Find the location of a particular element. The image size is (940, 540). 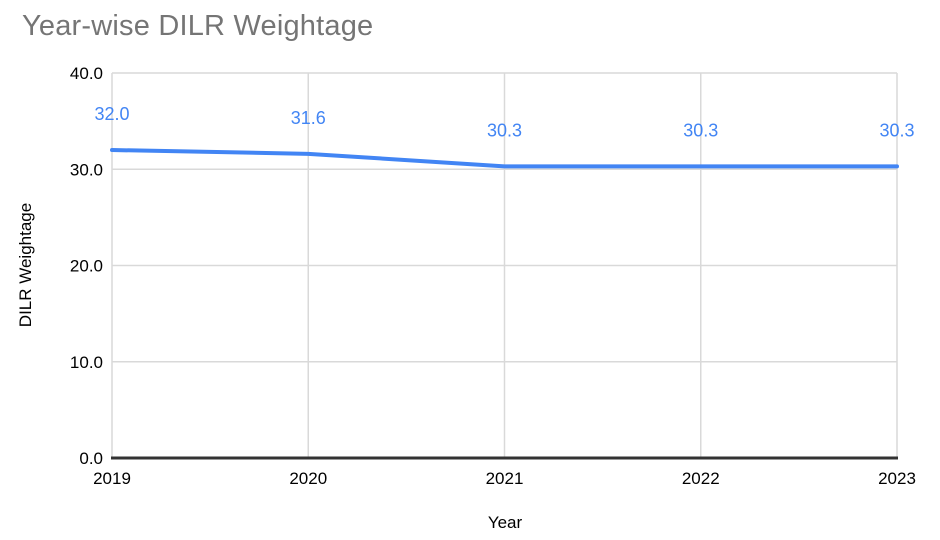

x-tick-label: 2021 is located at coordinates (505, 478).